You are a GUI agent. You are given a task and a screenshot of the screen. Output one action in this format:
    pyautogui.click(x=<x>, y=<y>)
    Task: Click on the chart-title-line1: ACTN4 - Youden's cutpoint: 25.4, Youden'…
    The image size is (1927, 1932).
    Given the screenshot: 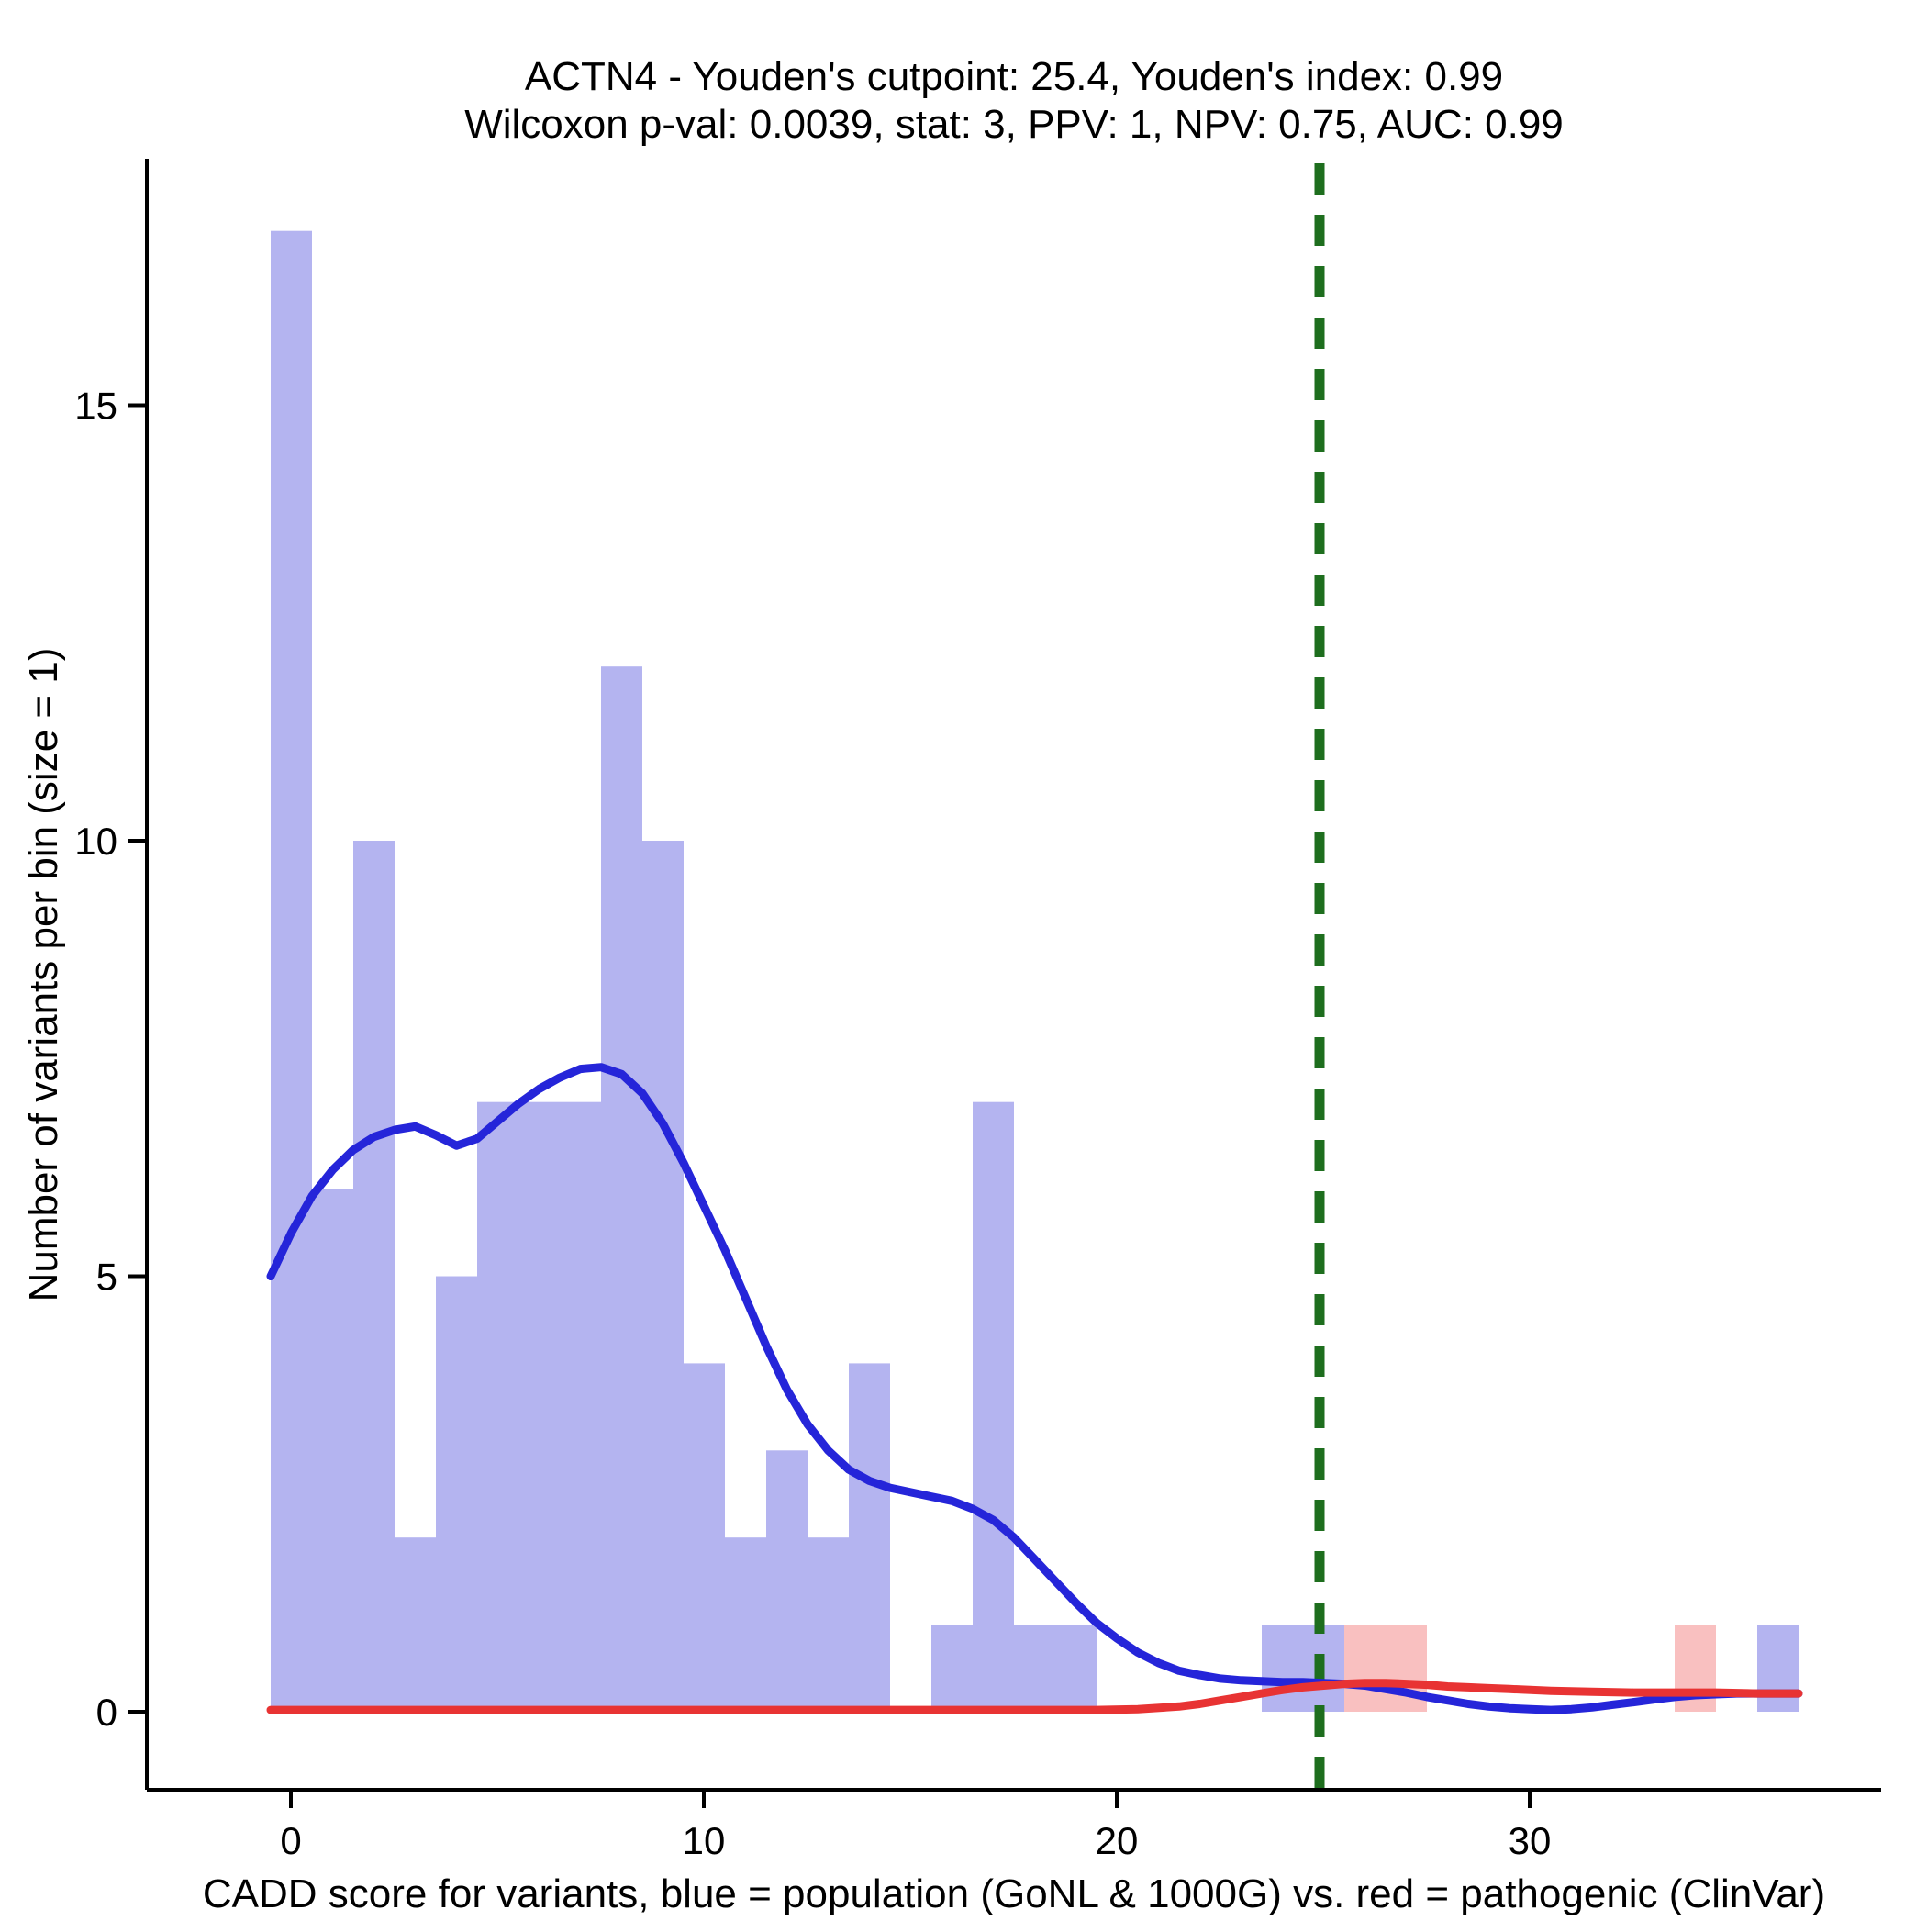 What is the action you would take?
    pyautogui.click(x=1014, y=76)
    